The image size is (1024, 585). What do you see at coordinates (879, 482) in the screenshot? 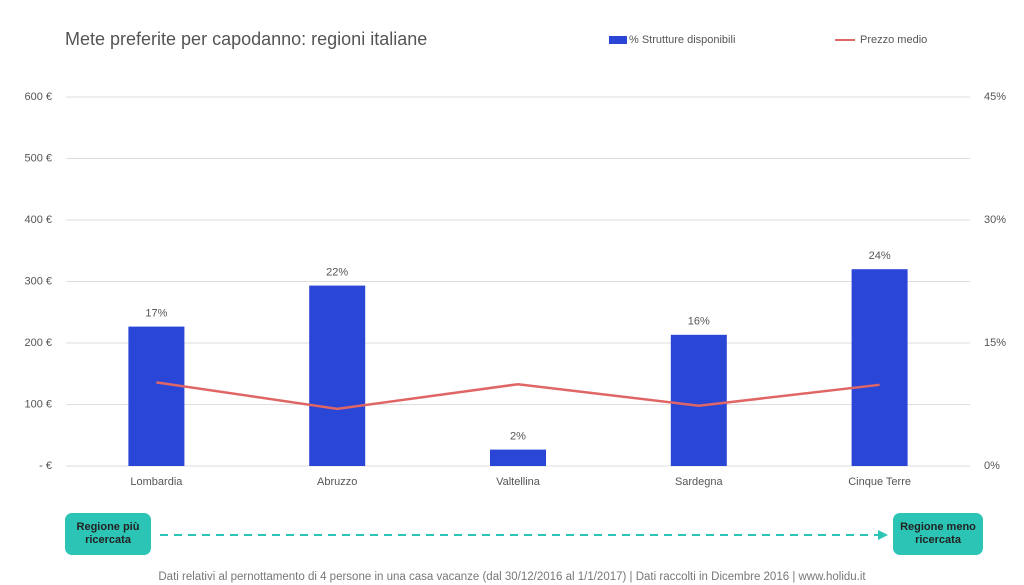
I see `x-tick-label: Cinque Terre` at bounding box center [879, 482].